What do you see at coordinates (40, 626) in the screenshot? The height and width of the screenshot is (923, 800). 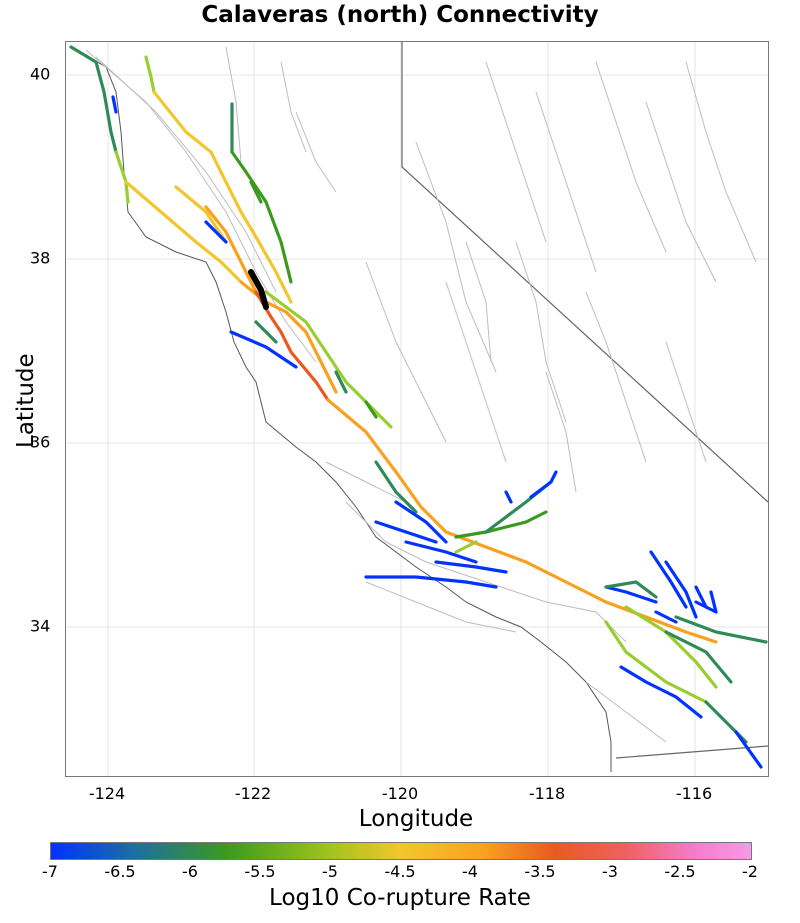 I see `y-tick-label: 34` at bounding box center [40, 626].